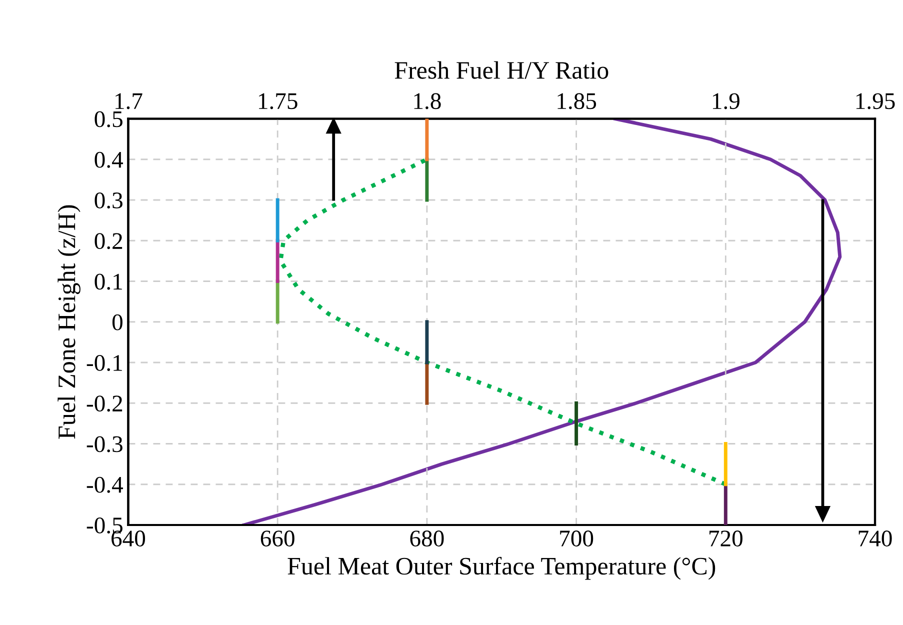  Describe the element at coordinates (278, 101) in the screenshot. I see `x2-tick-label: 1.75` at that location.